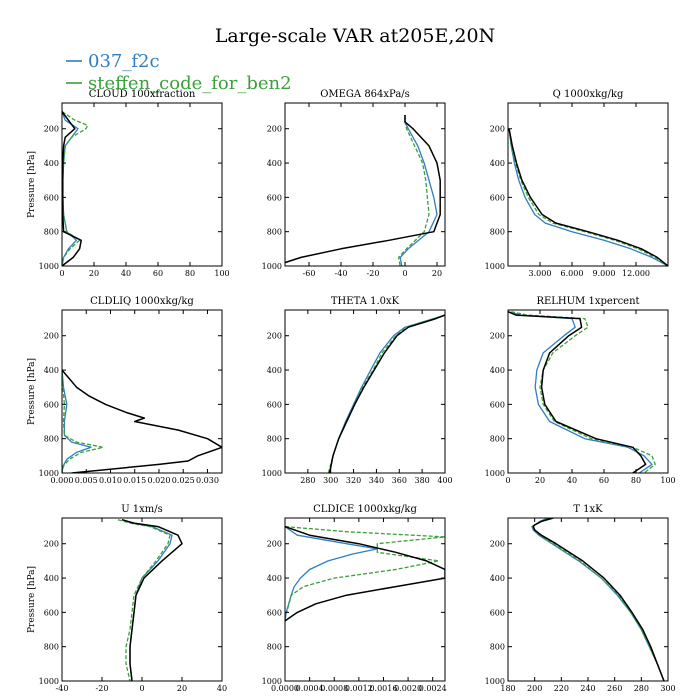  I want to click on x-tick-label: 0.025, so click(183, 480).